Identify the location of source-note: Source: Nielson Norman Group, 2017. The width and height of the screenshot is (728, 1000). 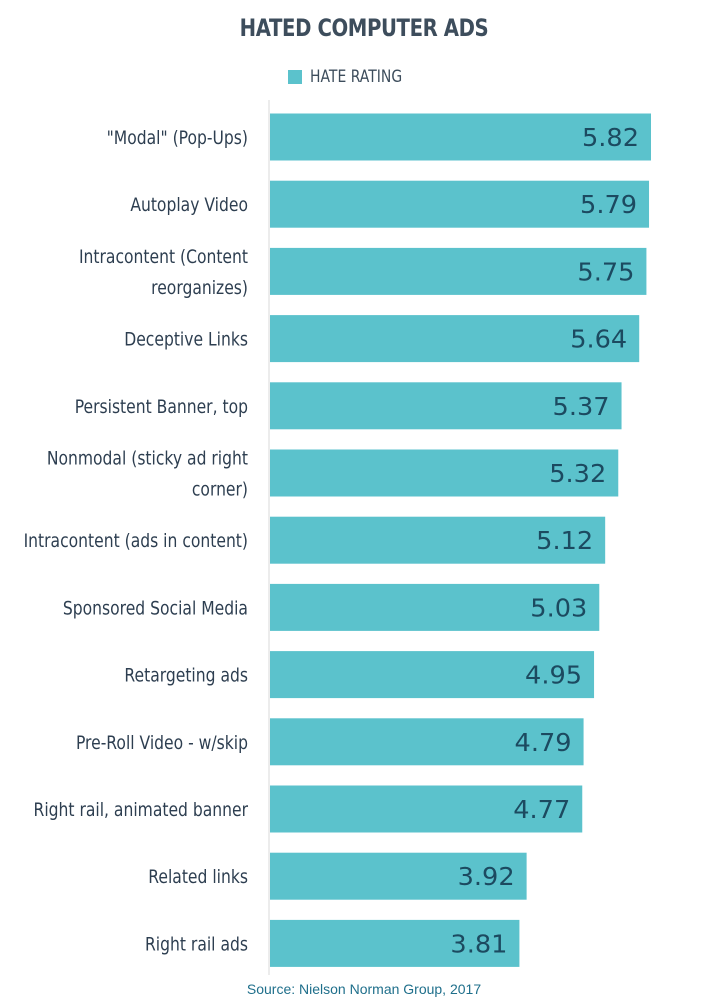
(364, 989).